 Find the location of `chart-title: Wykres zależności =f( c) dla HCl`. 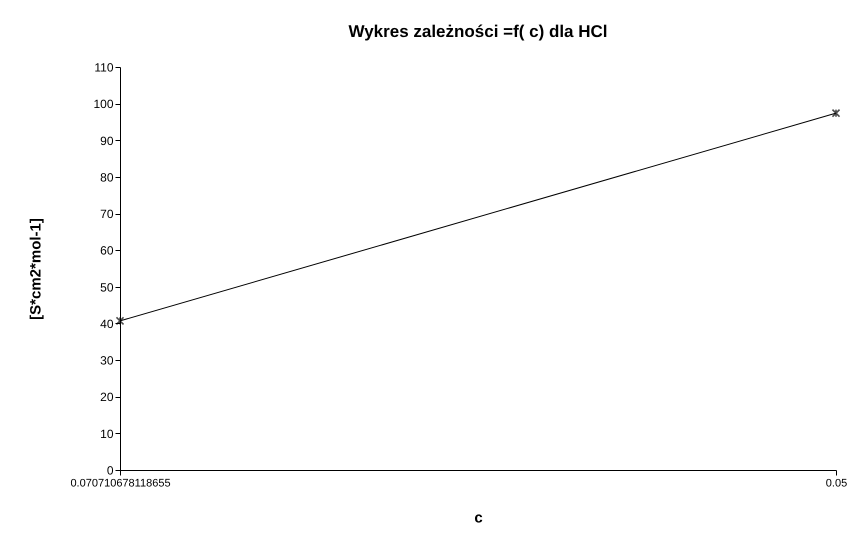

chart-title: Wykres zależności =f( c) dla HCl is located at coordinates (478, 31).